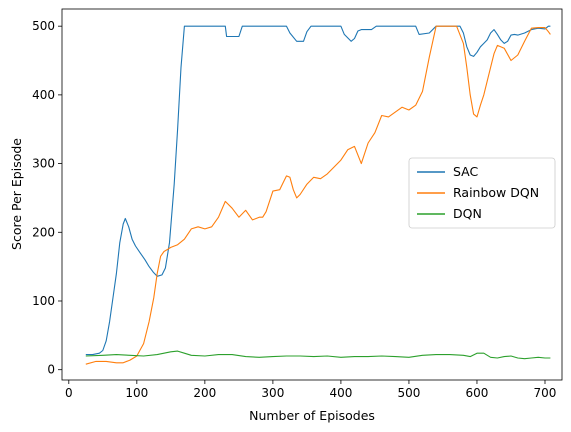 Image resolution: width=571 pixels, height=432 pixels. Describe the element at coordinates (447, 171) in the screenshot. I see `legend-entry-sac: SAC` at that location.